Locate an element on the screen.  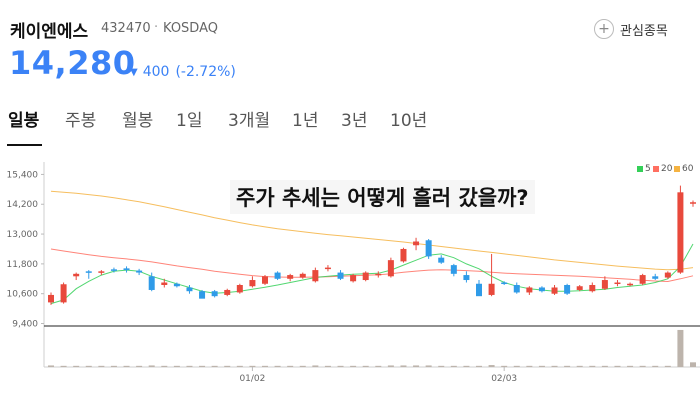
period-tabs: 일봉 주봉 월봉 1일 3개월 1년 3년 10년 is located at coordinates (350, 126).